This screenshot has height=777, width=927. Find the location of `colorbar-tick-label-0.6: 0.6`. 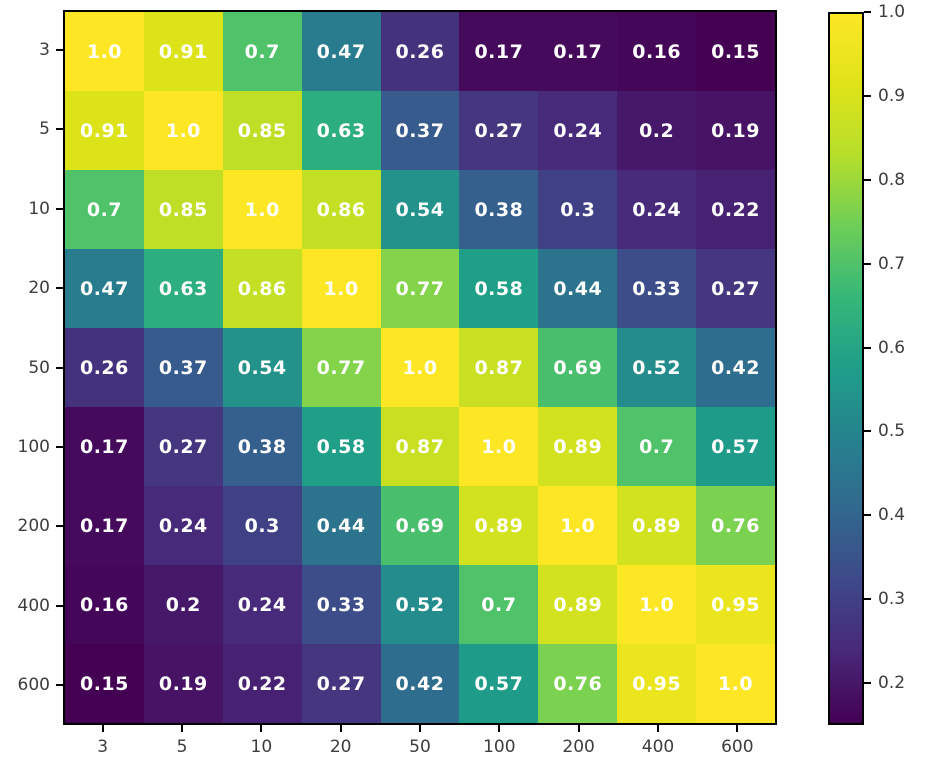

colorbar-tick-label-0.6: 0.6 is located at coordinates (892, 347).